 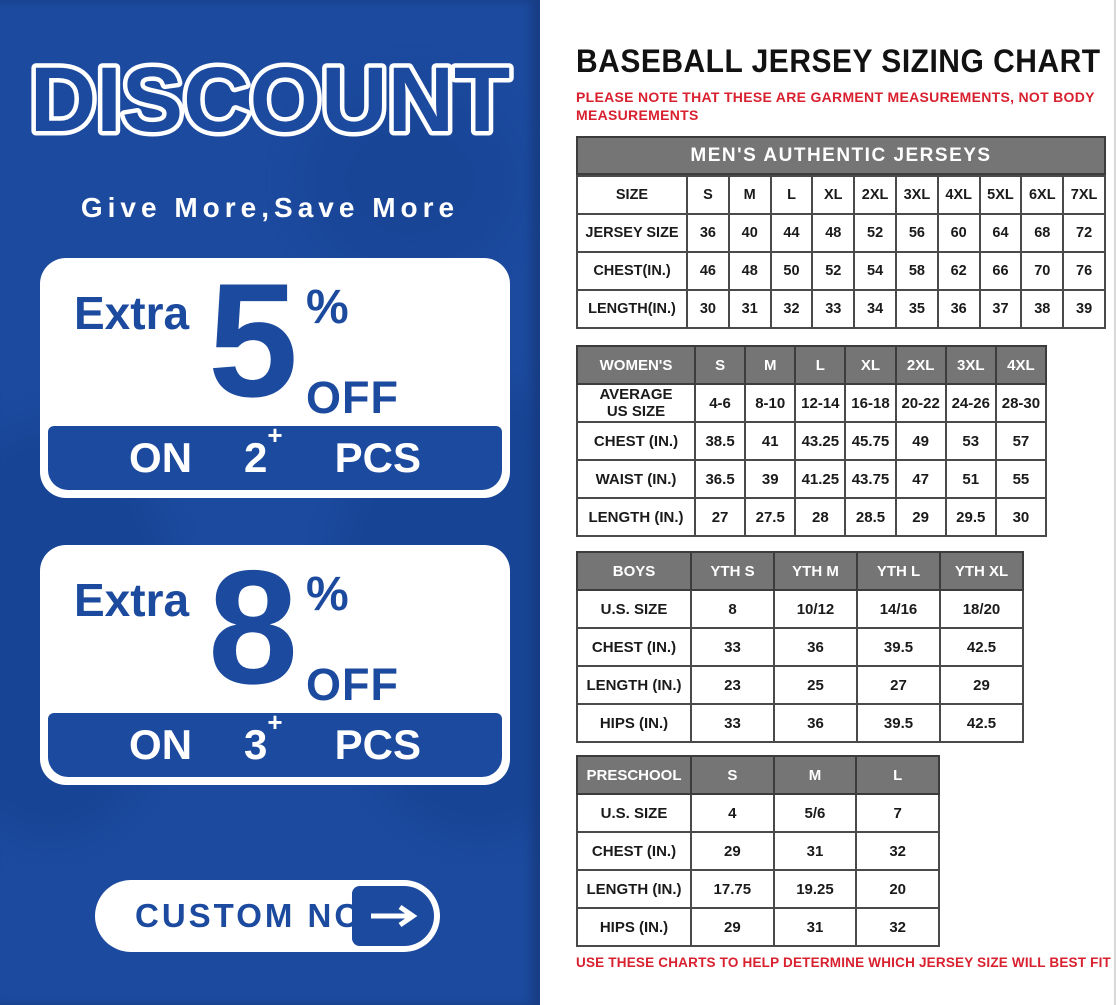 I want to click on column-header: WOMEN'S, so click(x=636, y=365).